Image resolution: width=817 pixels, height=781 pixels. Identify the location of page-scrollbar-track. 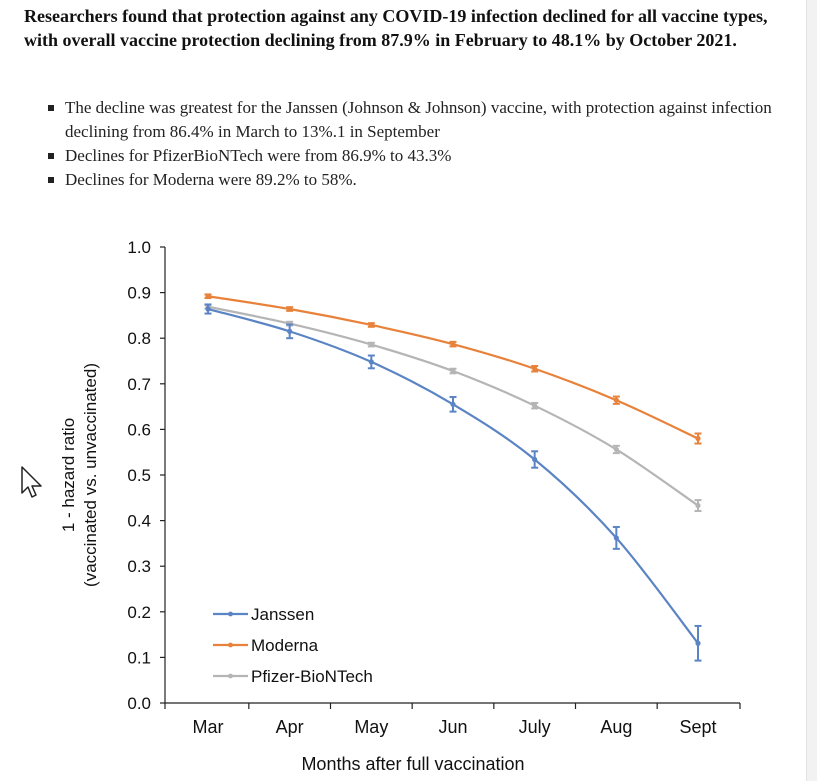
(811, 390).